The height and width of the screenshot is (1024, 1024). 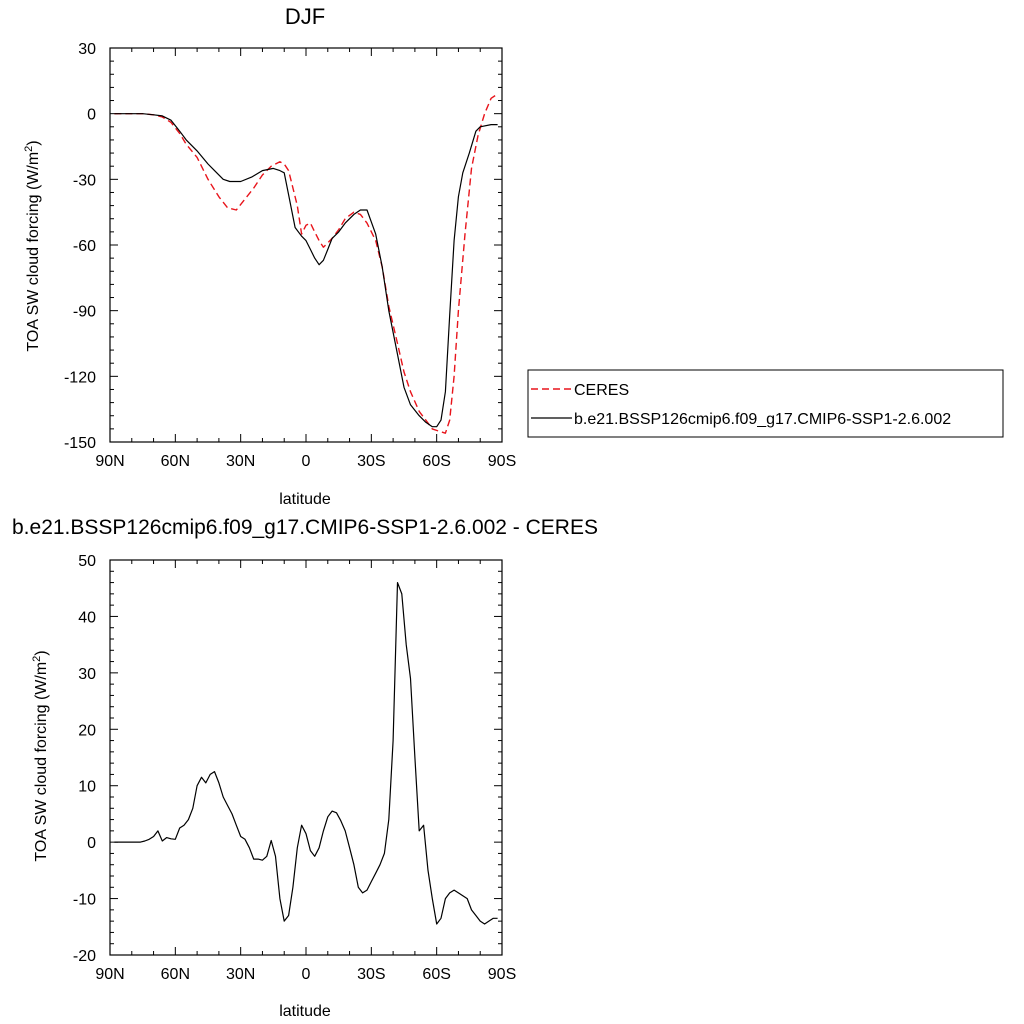 I want to click on c0-xtick-label: 90N, so click(x=109, y=461).